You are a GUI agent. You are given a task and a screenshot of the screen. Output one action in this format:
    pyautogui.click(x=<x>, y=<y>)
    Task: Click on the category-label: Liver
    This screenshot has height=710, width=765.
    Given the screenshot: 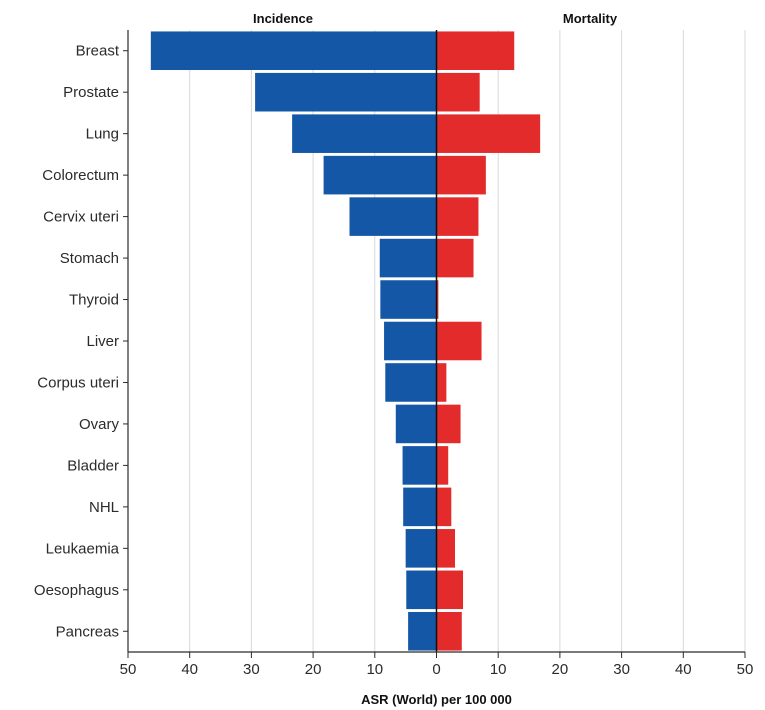 What is the action you would take?
    pyautogui.click(x=102, y=341)
    